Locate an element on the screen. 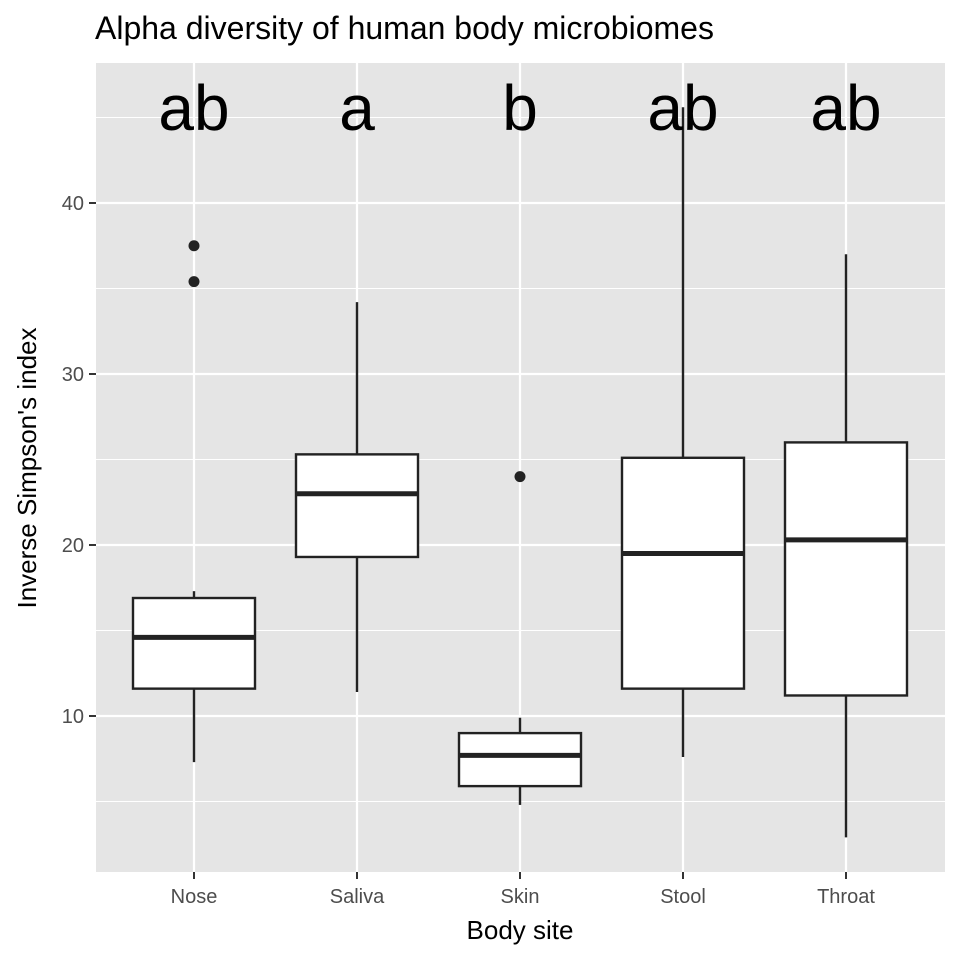 This screenshot has height=960, width=960. x-tick-label: Stool is located at coordinates (683, 897).